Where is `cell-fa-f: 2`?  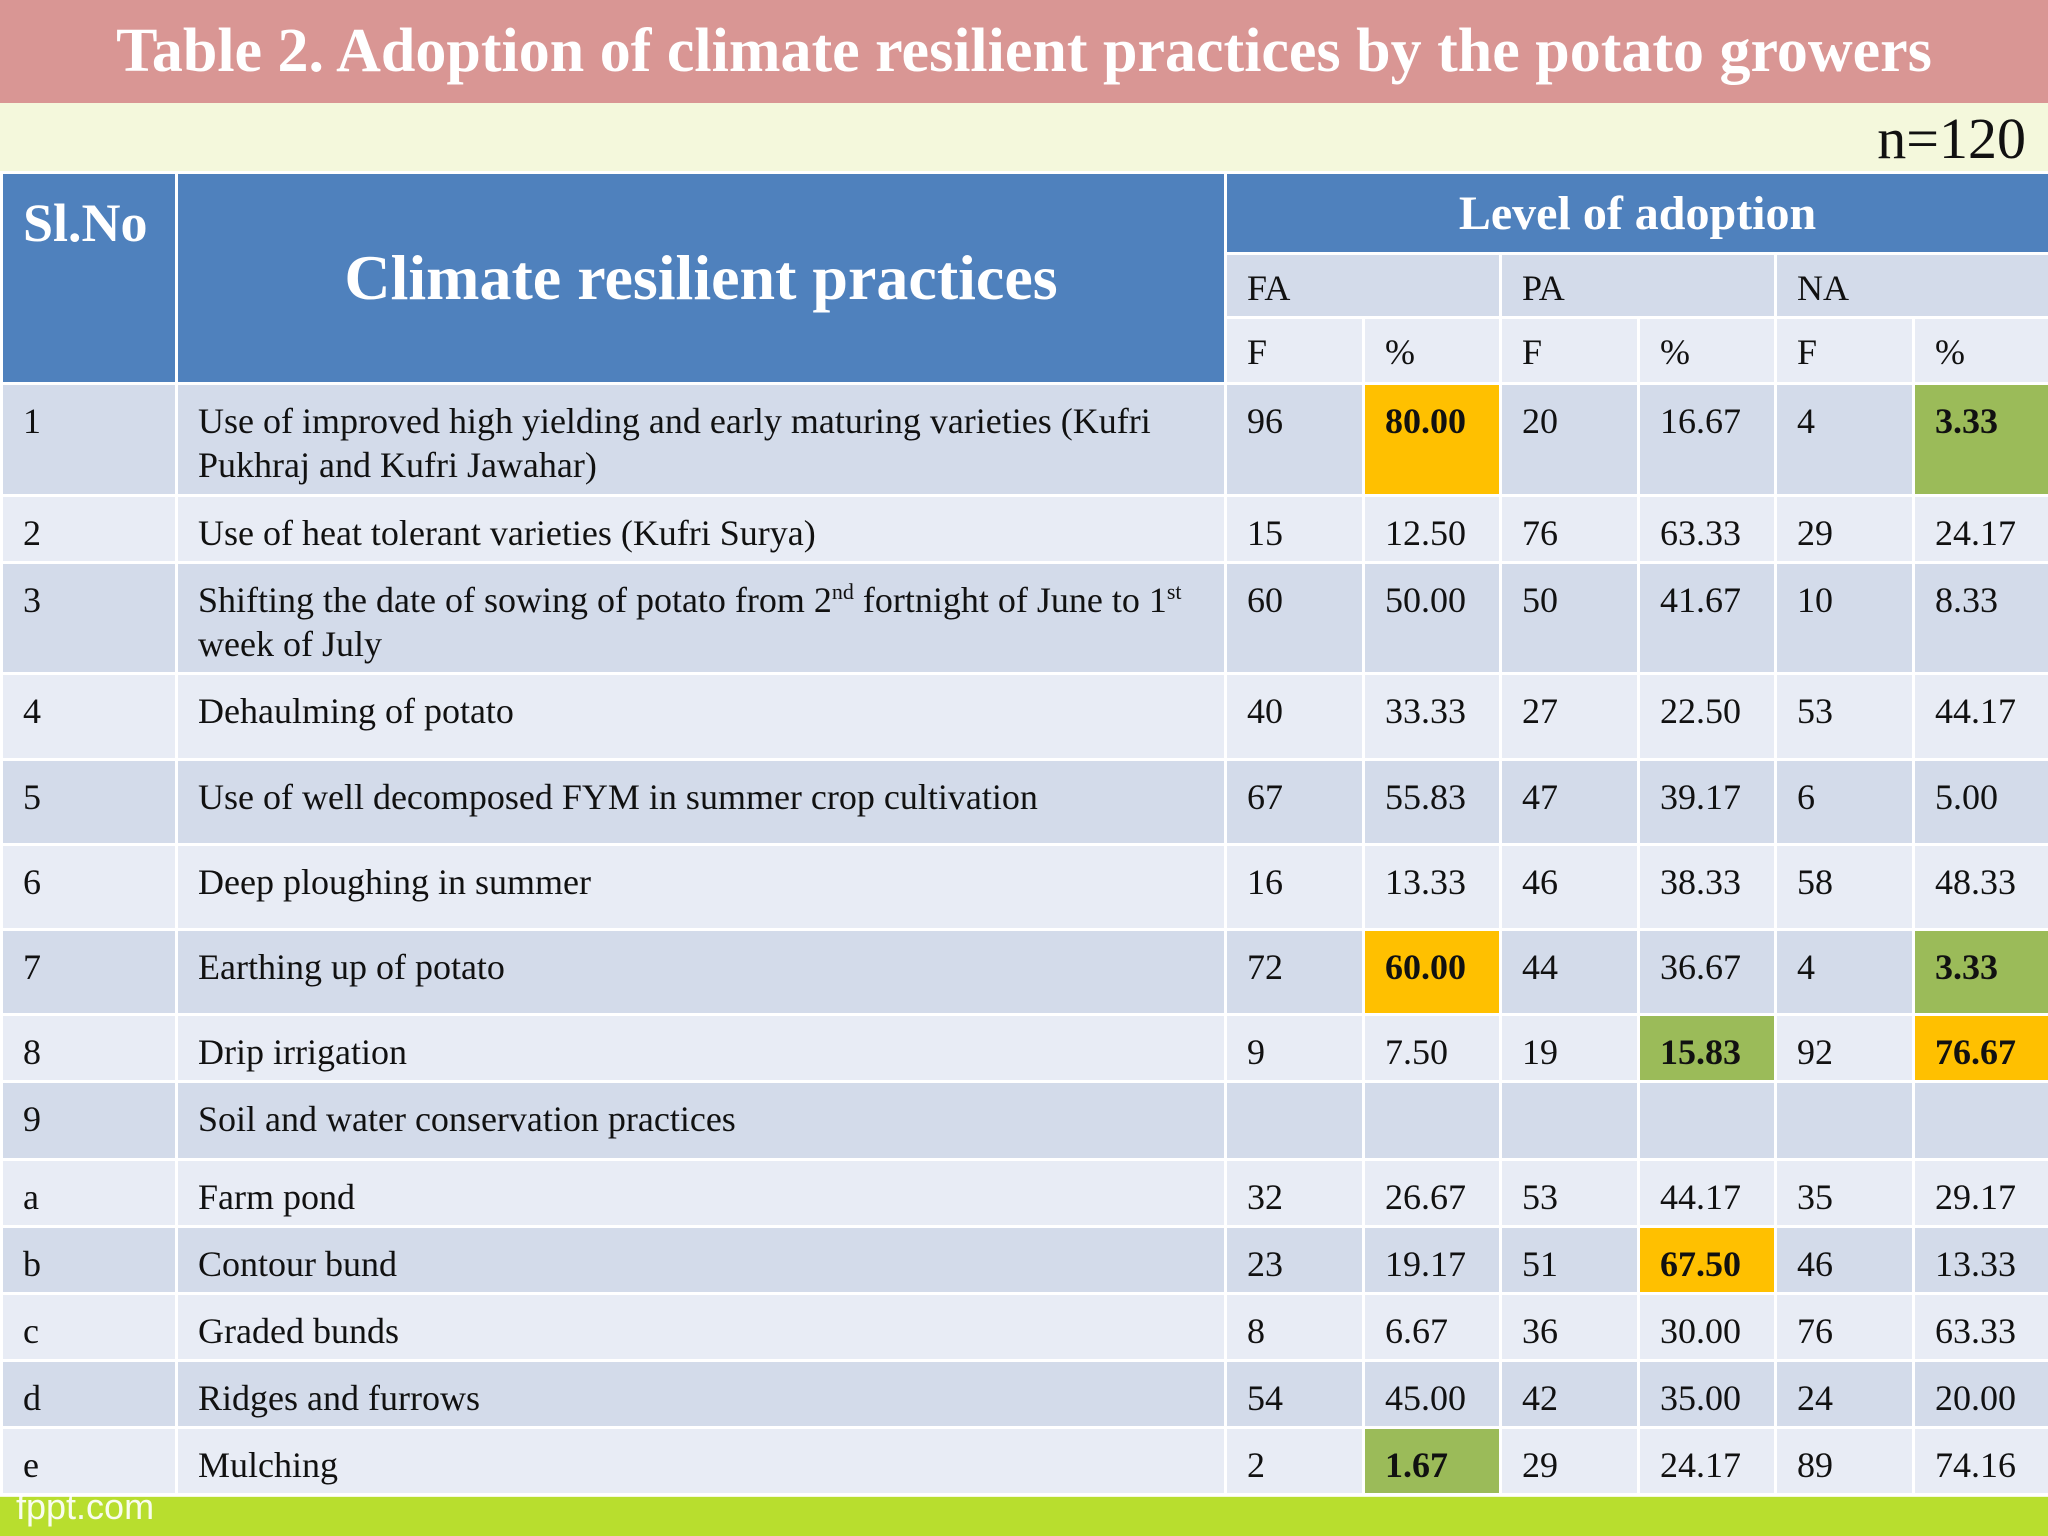 cell-fa-f: 2 is located at coordinates (1294, 1461).